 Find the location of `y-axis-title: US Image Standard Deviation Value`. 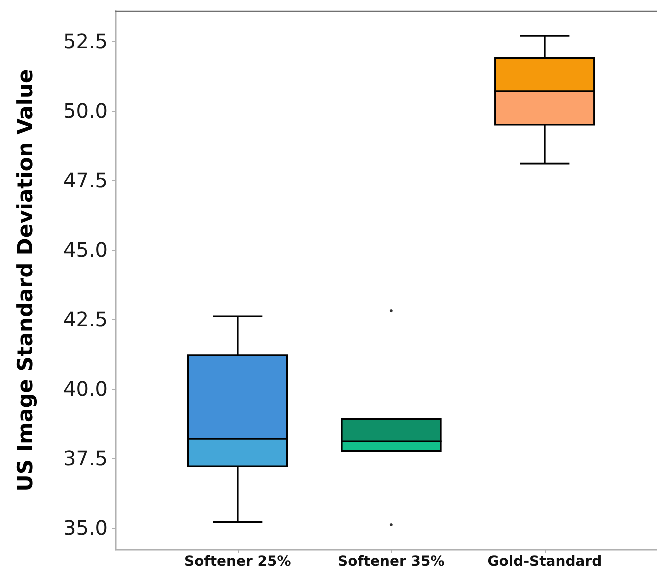

y-axis-title: US Image Standard Deviation Value is located at coordinates (26, 280).